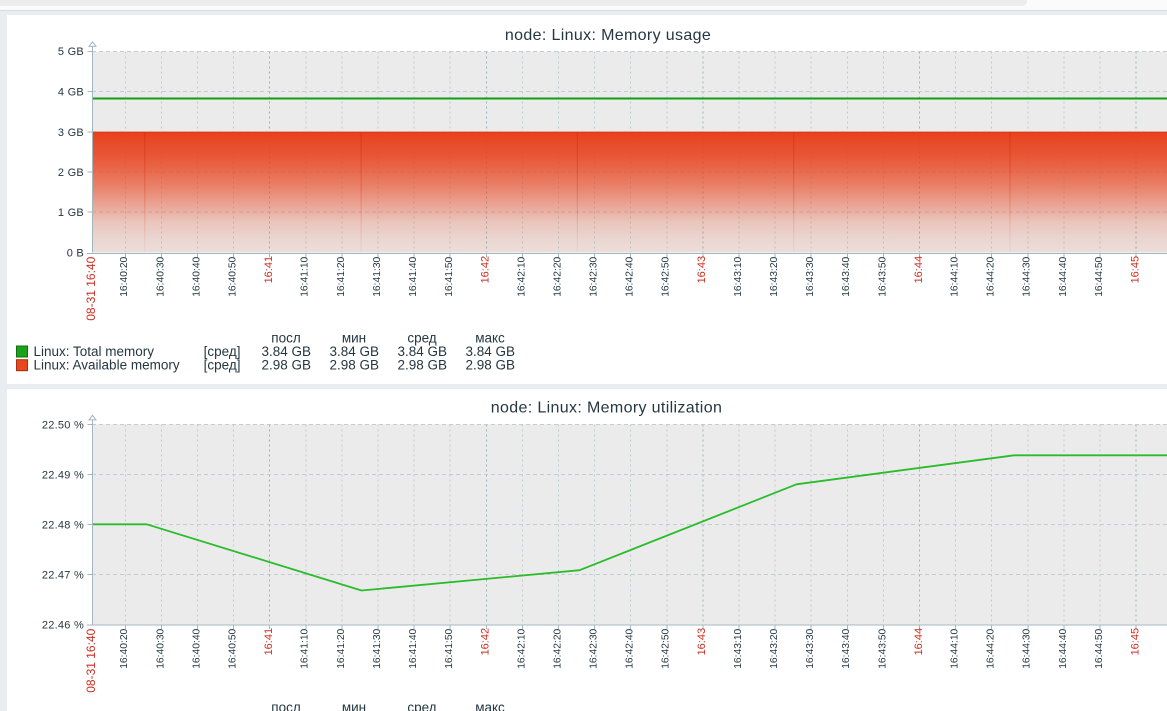 Image resolution: width=1167 pixels, height=711 pixels. Describe the element at coordinates (606, 408) in the screenshot. I see `svg-text:node: Linux: Memory utilizatio: node: Linux: Memory utilization` at that location.